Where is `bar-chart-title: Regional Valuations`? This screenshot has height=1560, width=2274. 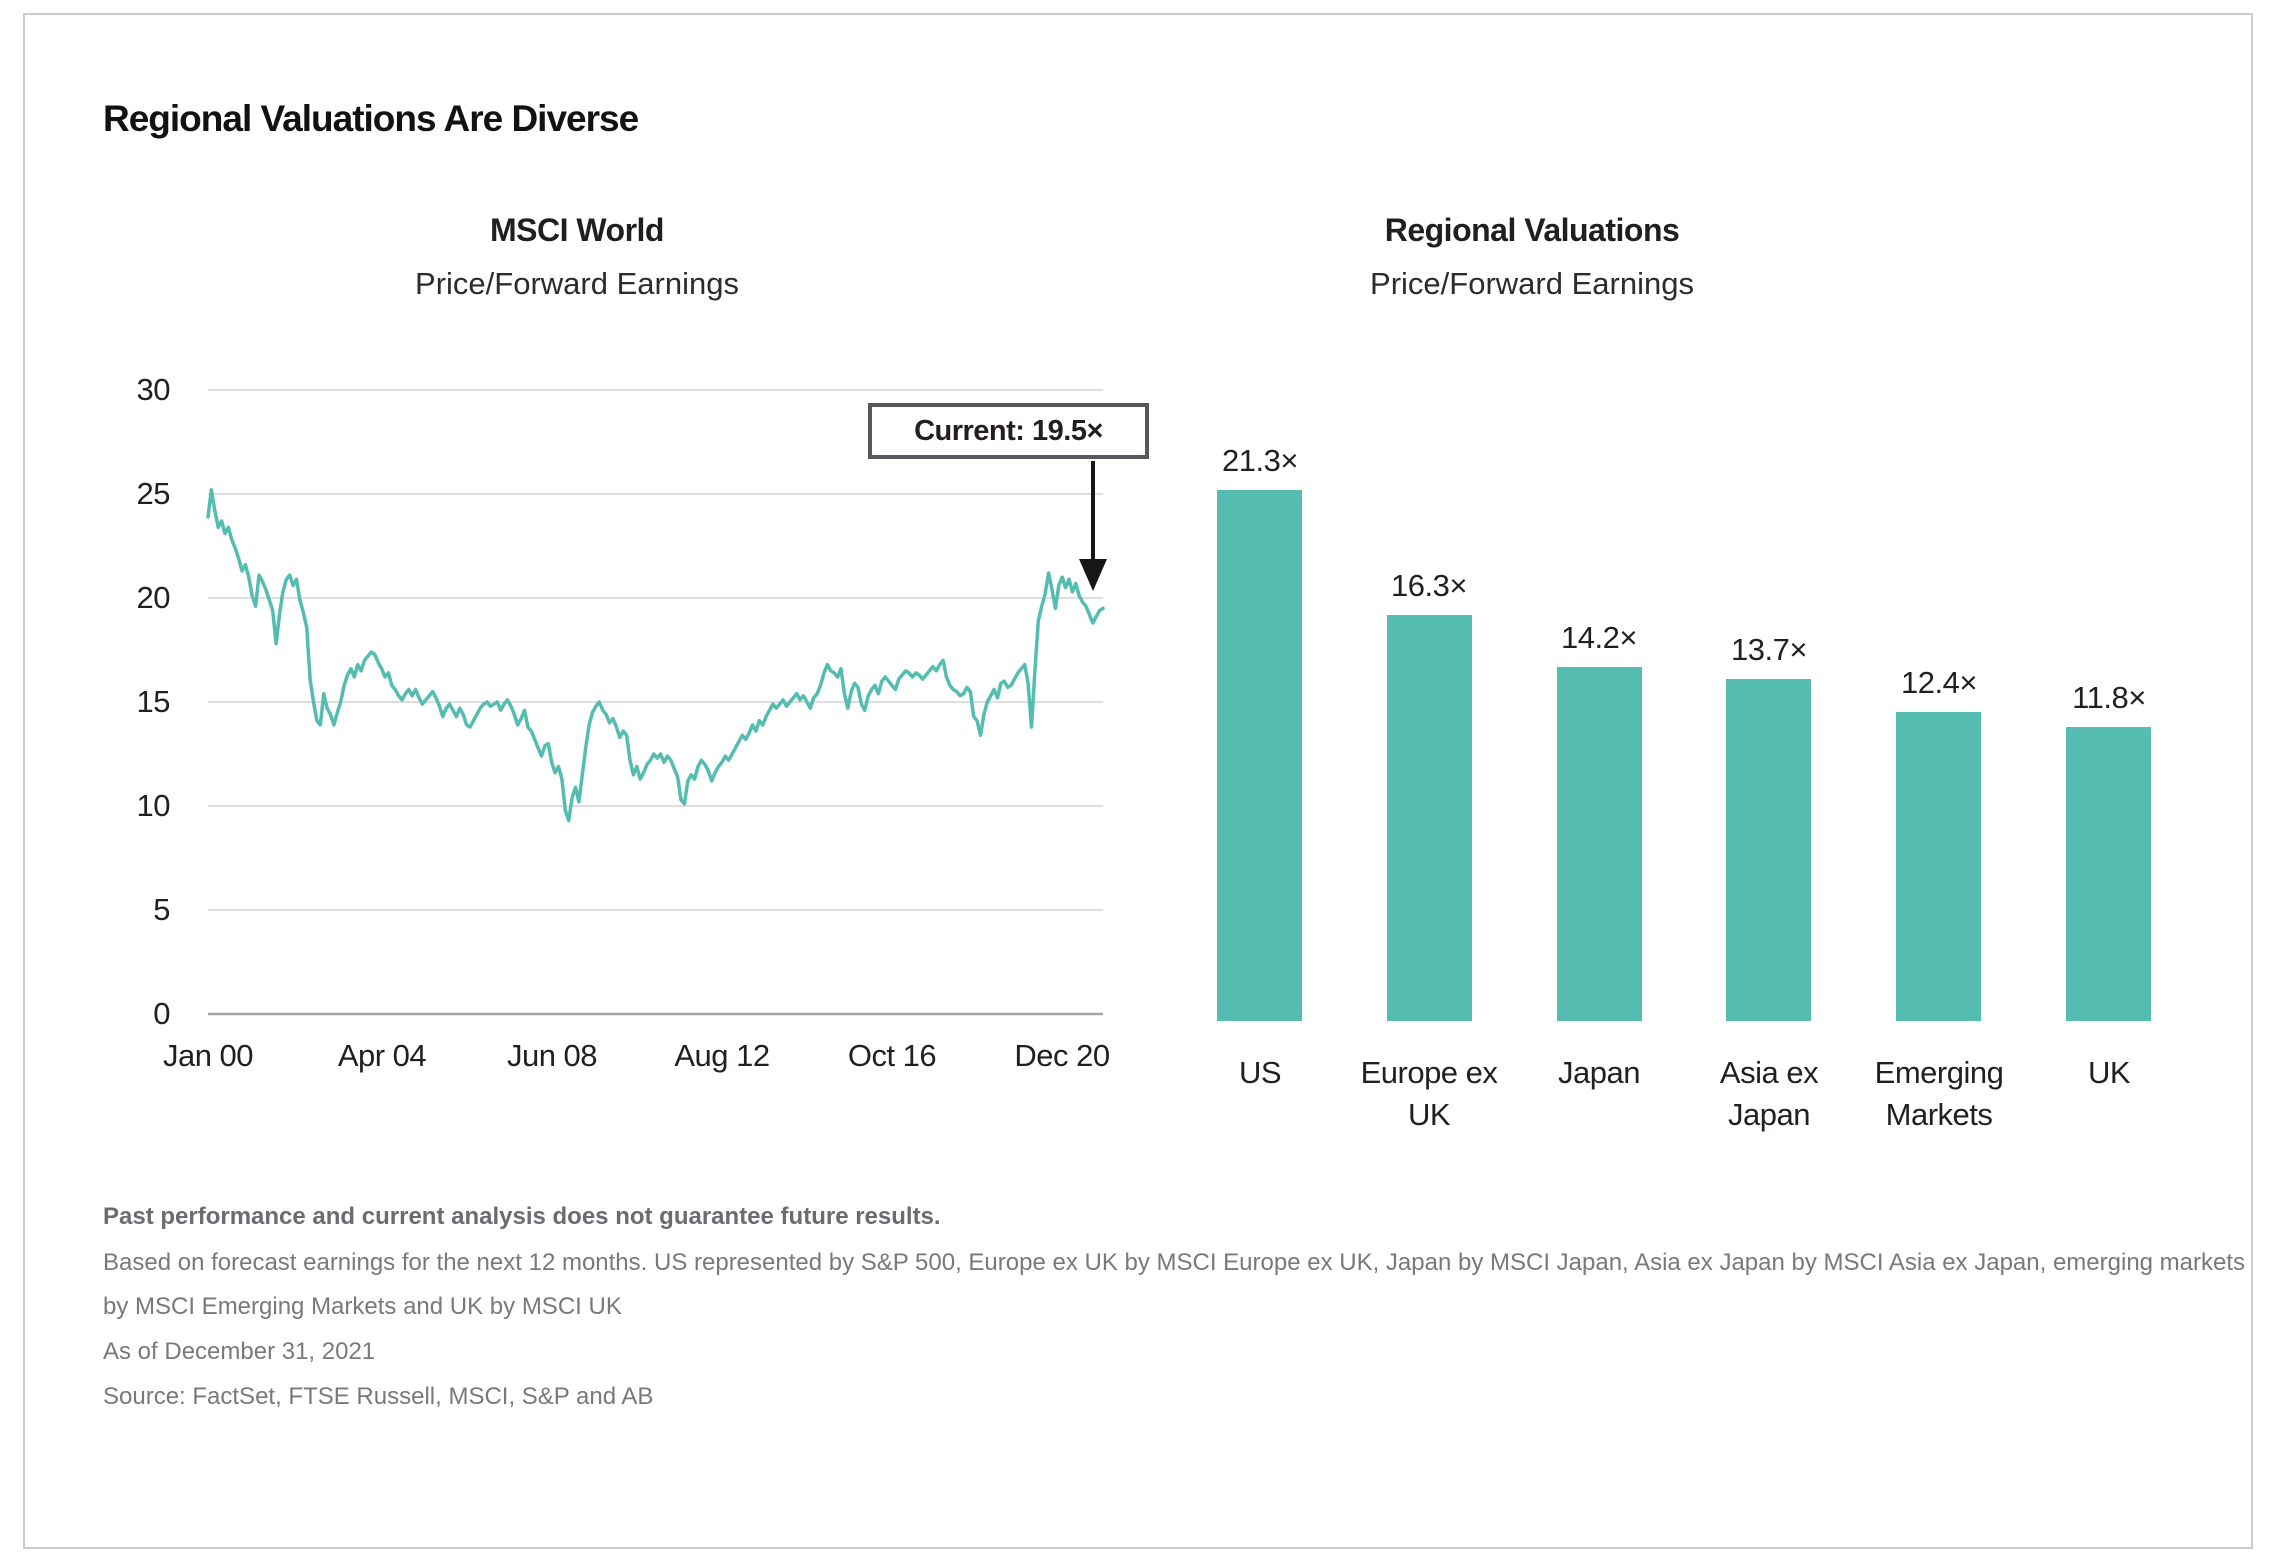 bar-chart-title: Regional Valuations is located at coordinates (1532, 230).